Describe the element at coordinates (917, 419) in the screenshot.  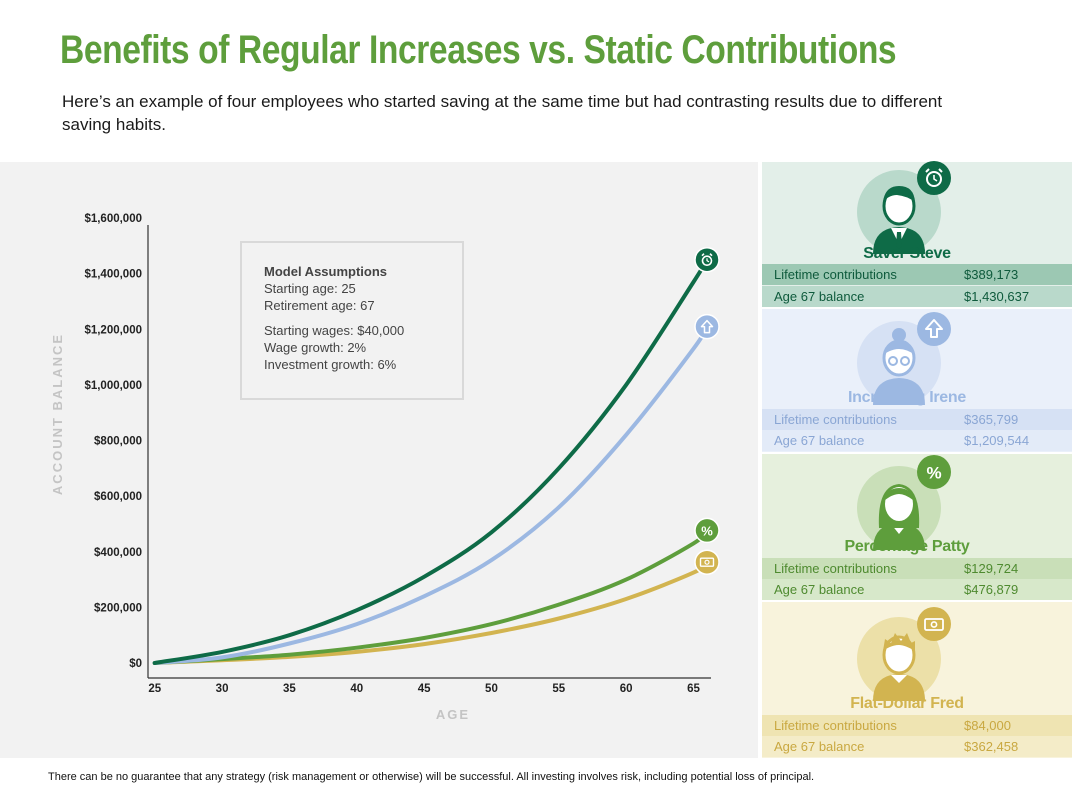
I see `lifetime-contributions-row: Lifetime contributions $365,799` at that location.